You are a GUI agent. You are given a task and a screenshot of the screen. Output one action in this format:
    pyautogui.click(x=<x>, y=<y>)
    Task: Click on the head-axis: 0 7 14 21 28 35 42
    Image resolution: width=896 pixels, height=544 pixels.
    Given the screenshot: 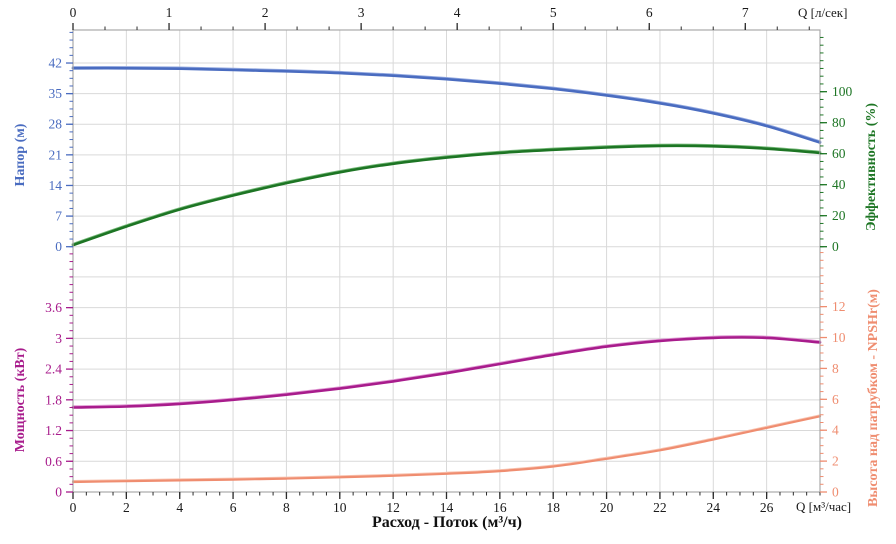 What is the action you would take?
    pyautogui.click(x=61, y=142)
    